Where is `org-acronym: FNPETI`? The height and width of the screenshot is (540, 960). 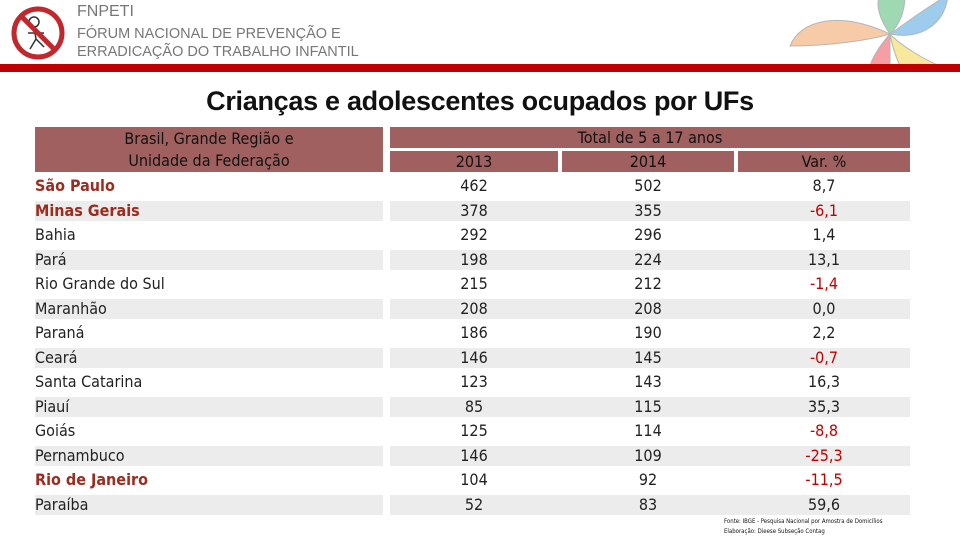 org-acronym: FNPETI is located at coordinates (105, 11).